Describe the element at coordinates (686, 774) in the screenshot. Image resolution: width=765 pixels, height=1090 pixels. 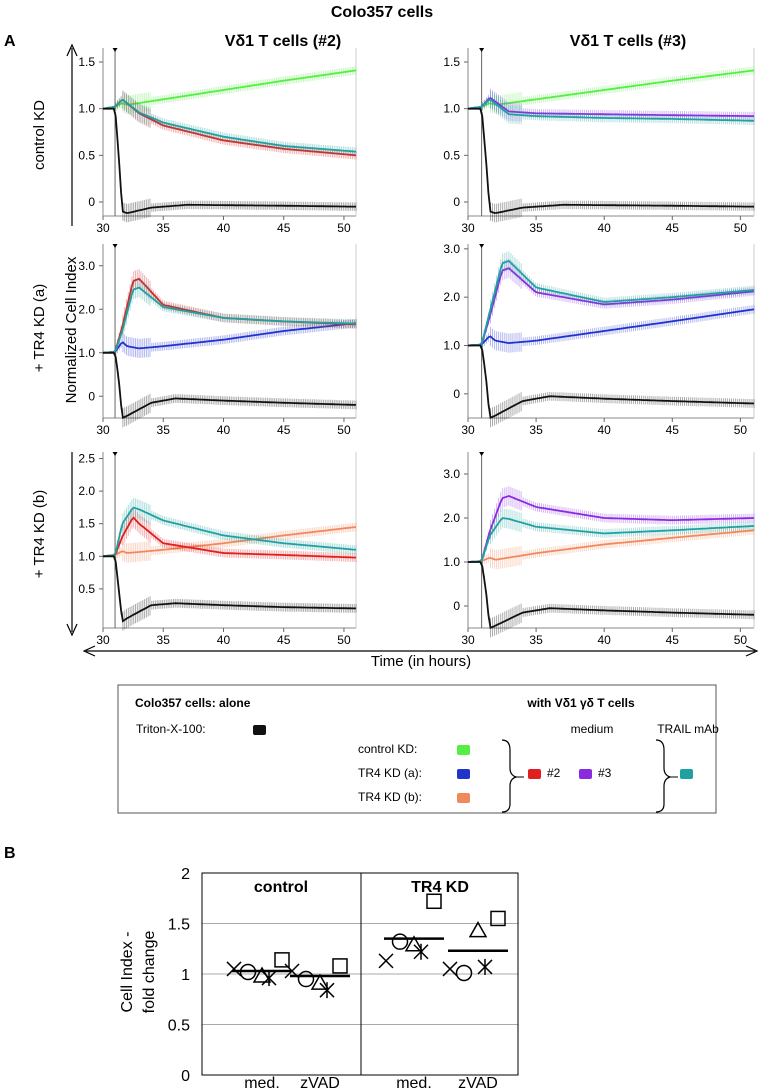
I see `legend-swatch-trail` at that location.